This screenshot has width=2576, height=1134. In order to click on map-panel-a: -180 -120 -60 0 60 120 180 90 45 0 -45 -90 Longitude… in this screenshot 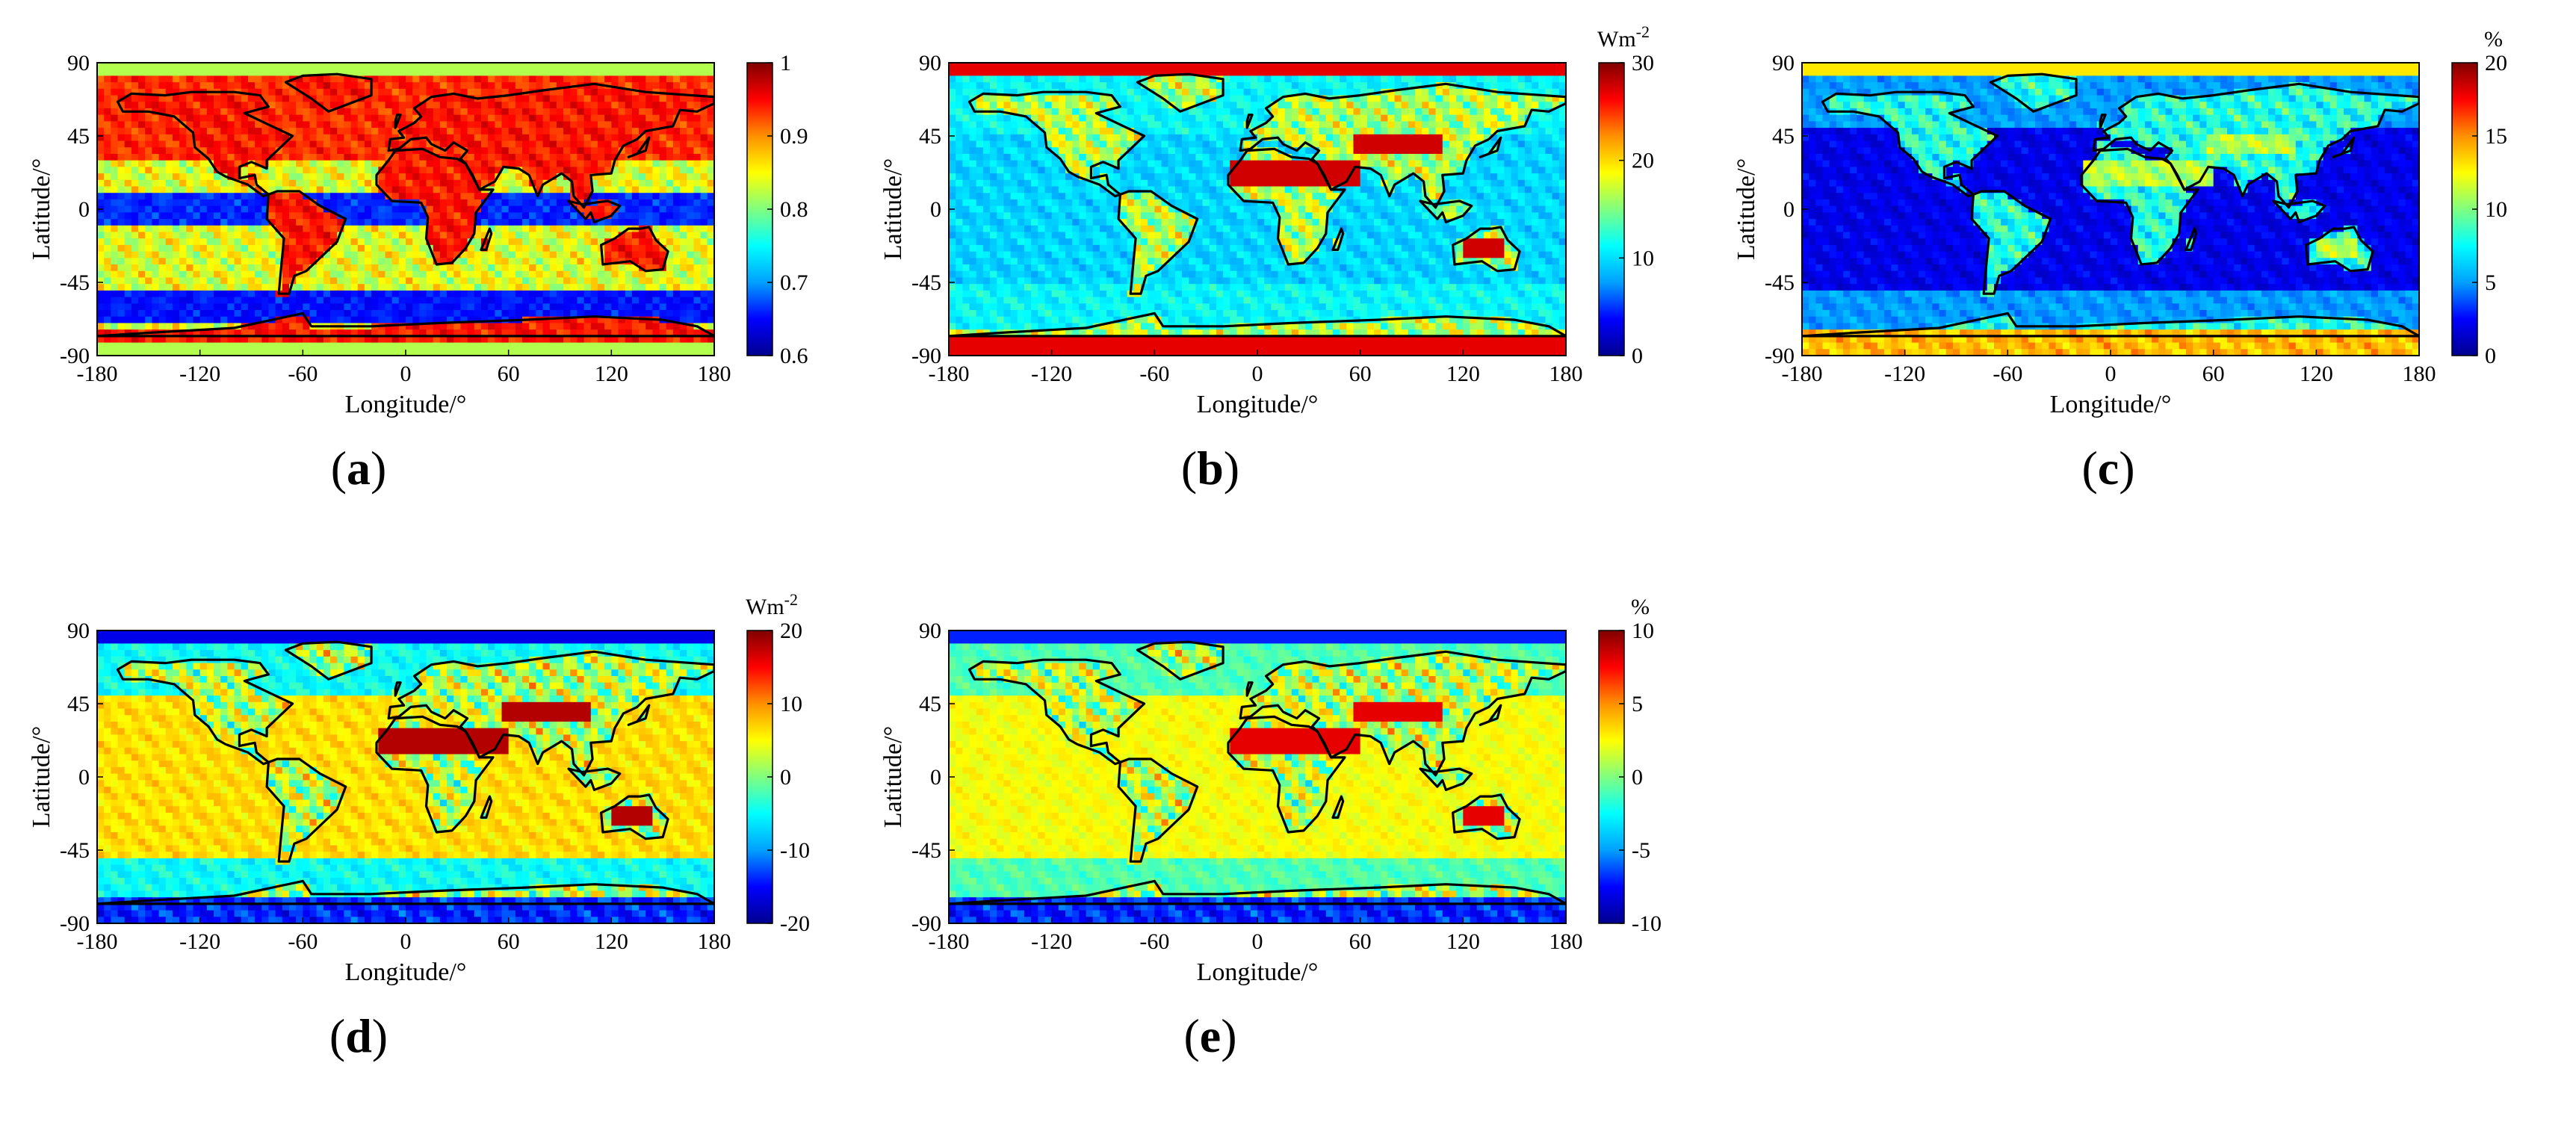, I will do `click(418, 234)`.